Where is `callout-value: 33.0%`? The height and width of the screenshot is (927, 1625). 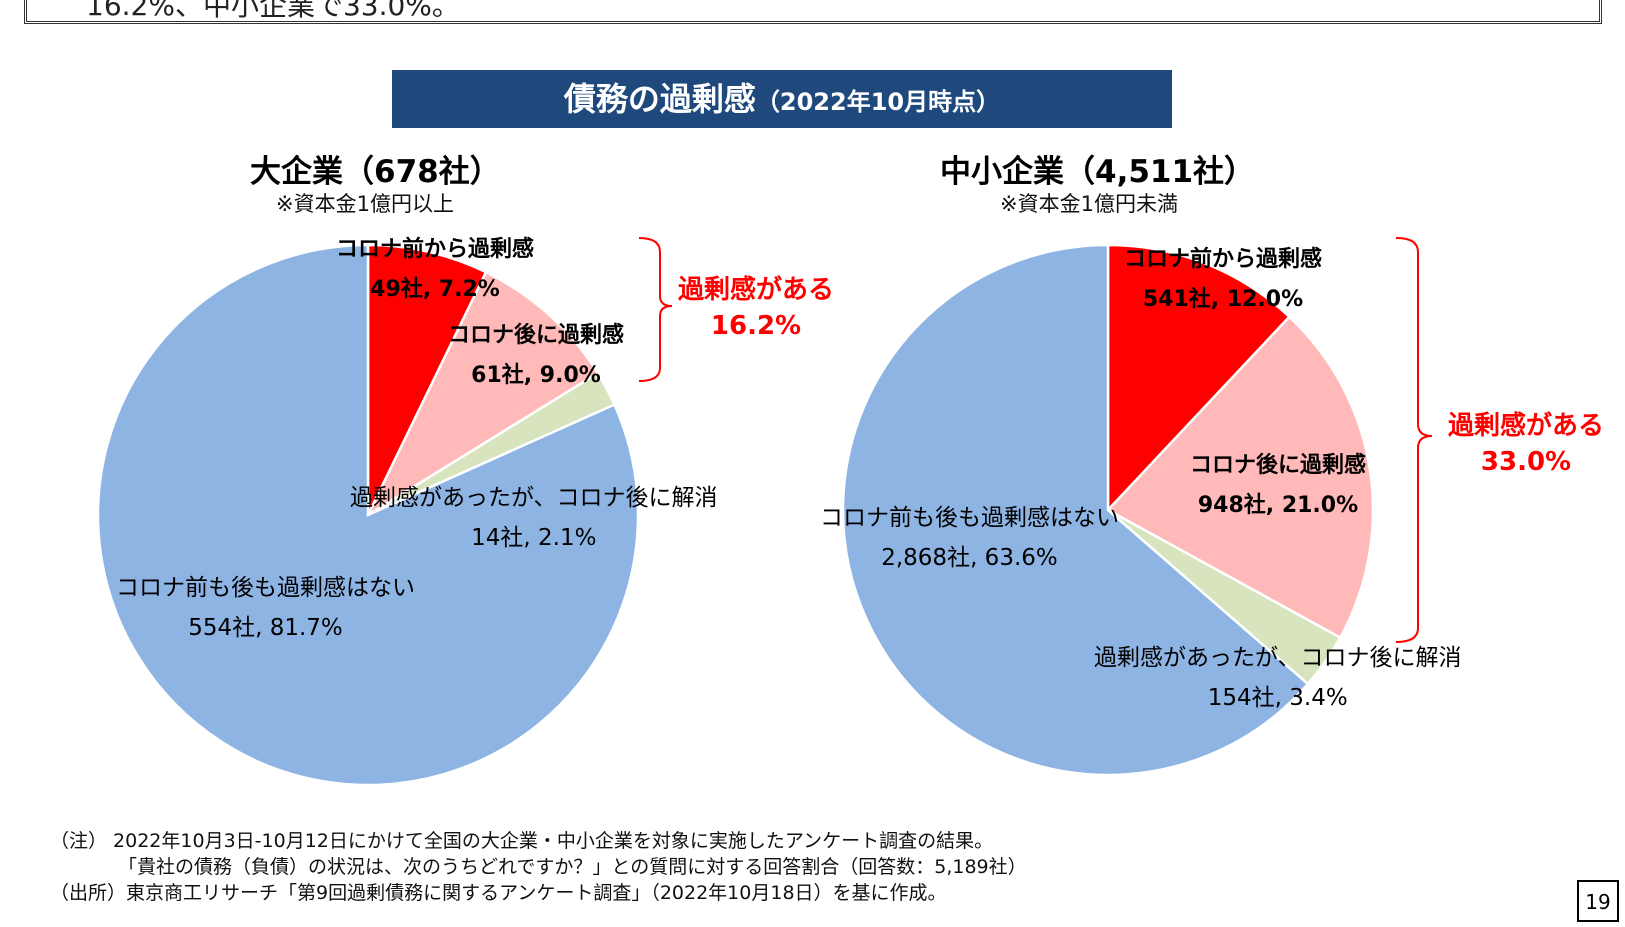
callout-value: 33.0% is located at coordinates (1526, 462).